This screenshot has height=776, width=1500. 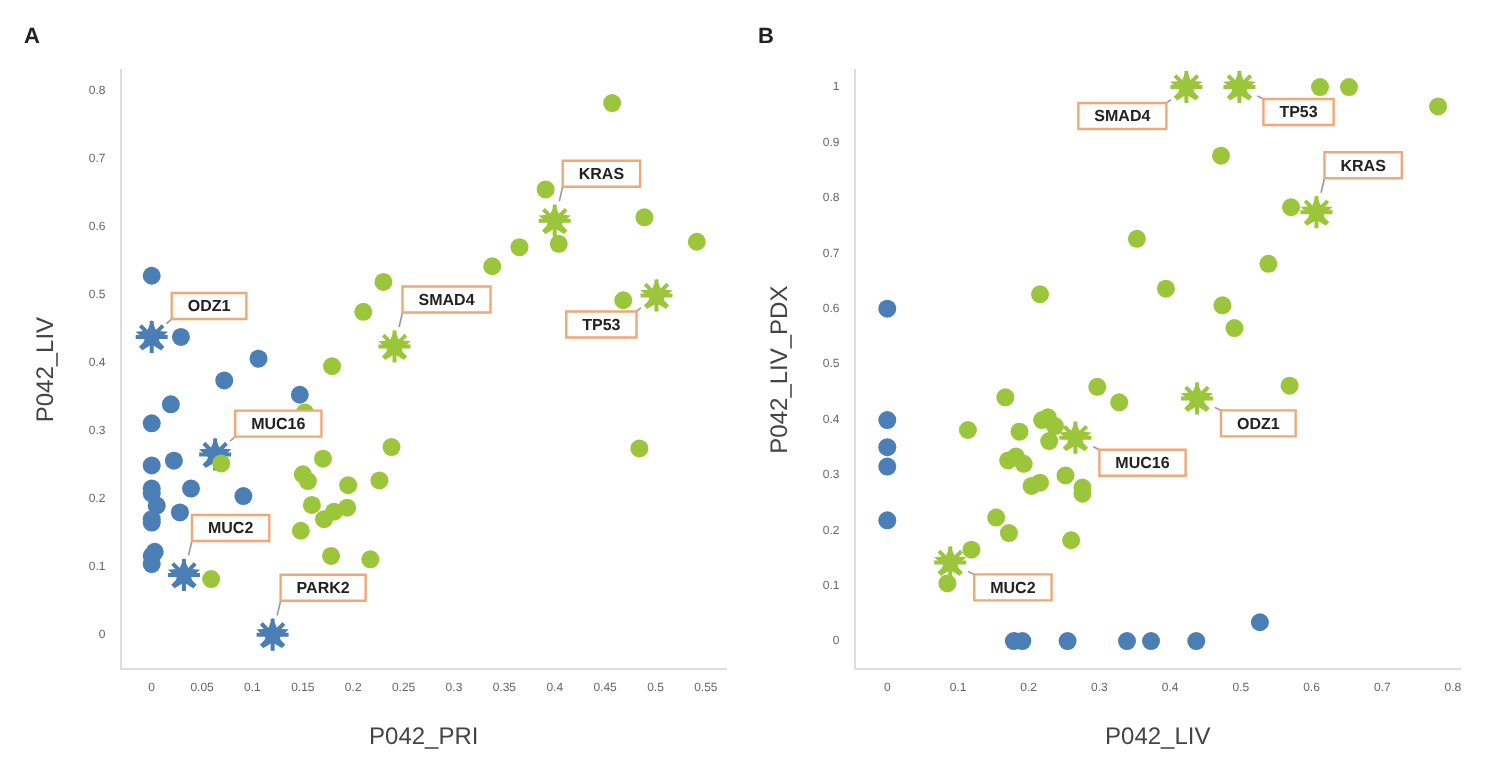 What do you see at coordinates (323, 588) in the screenshot?
I see `annotation: PARK2` at bounding box center [323, 588].